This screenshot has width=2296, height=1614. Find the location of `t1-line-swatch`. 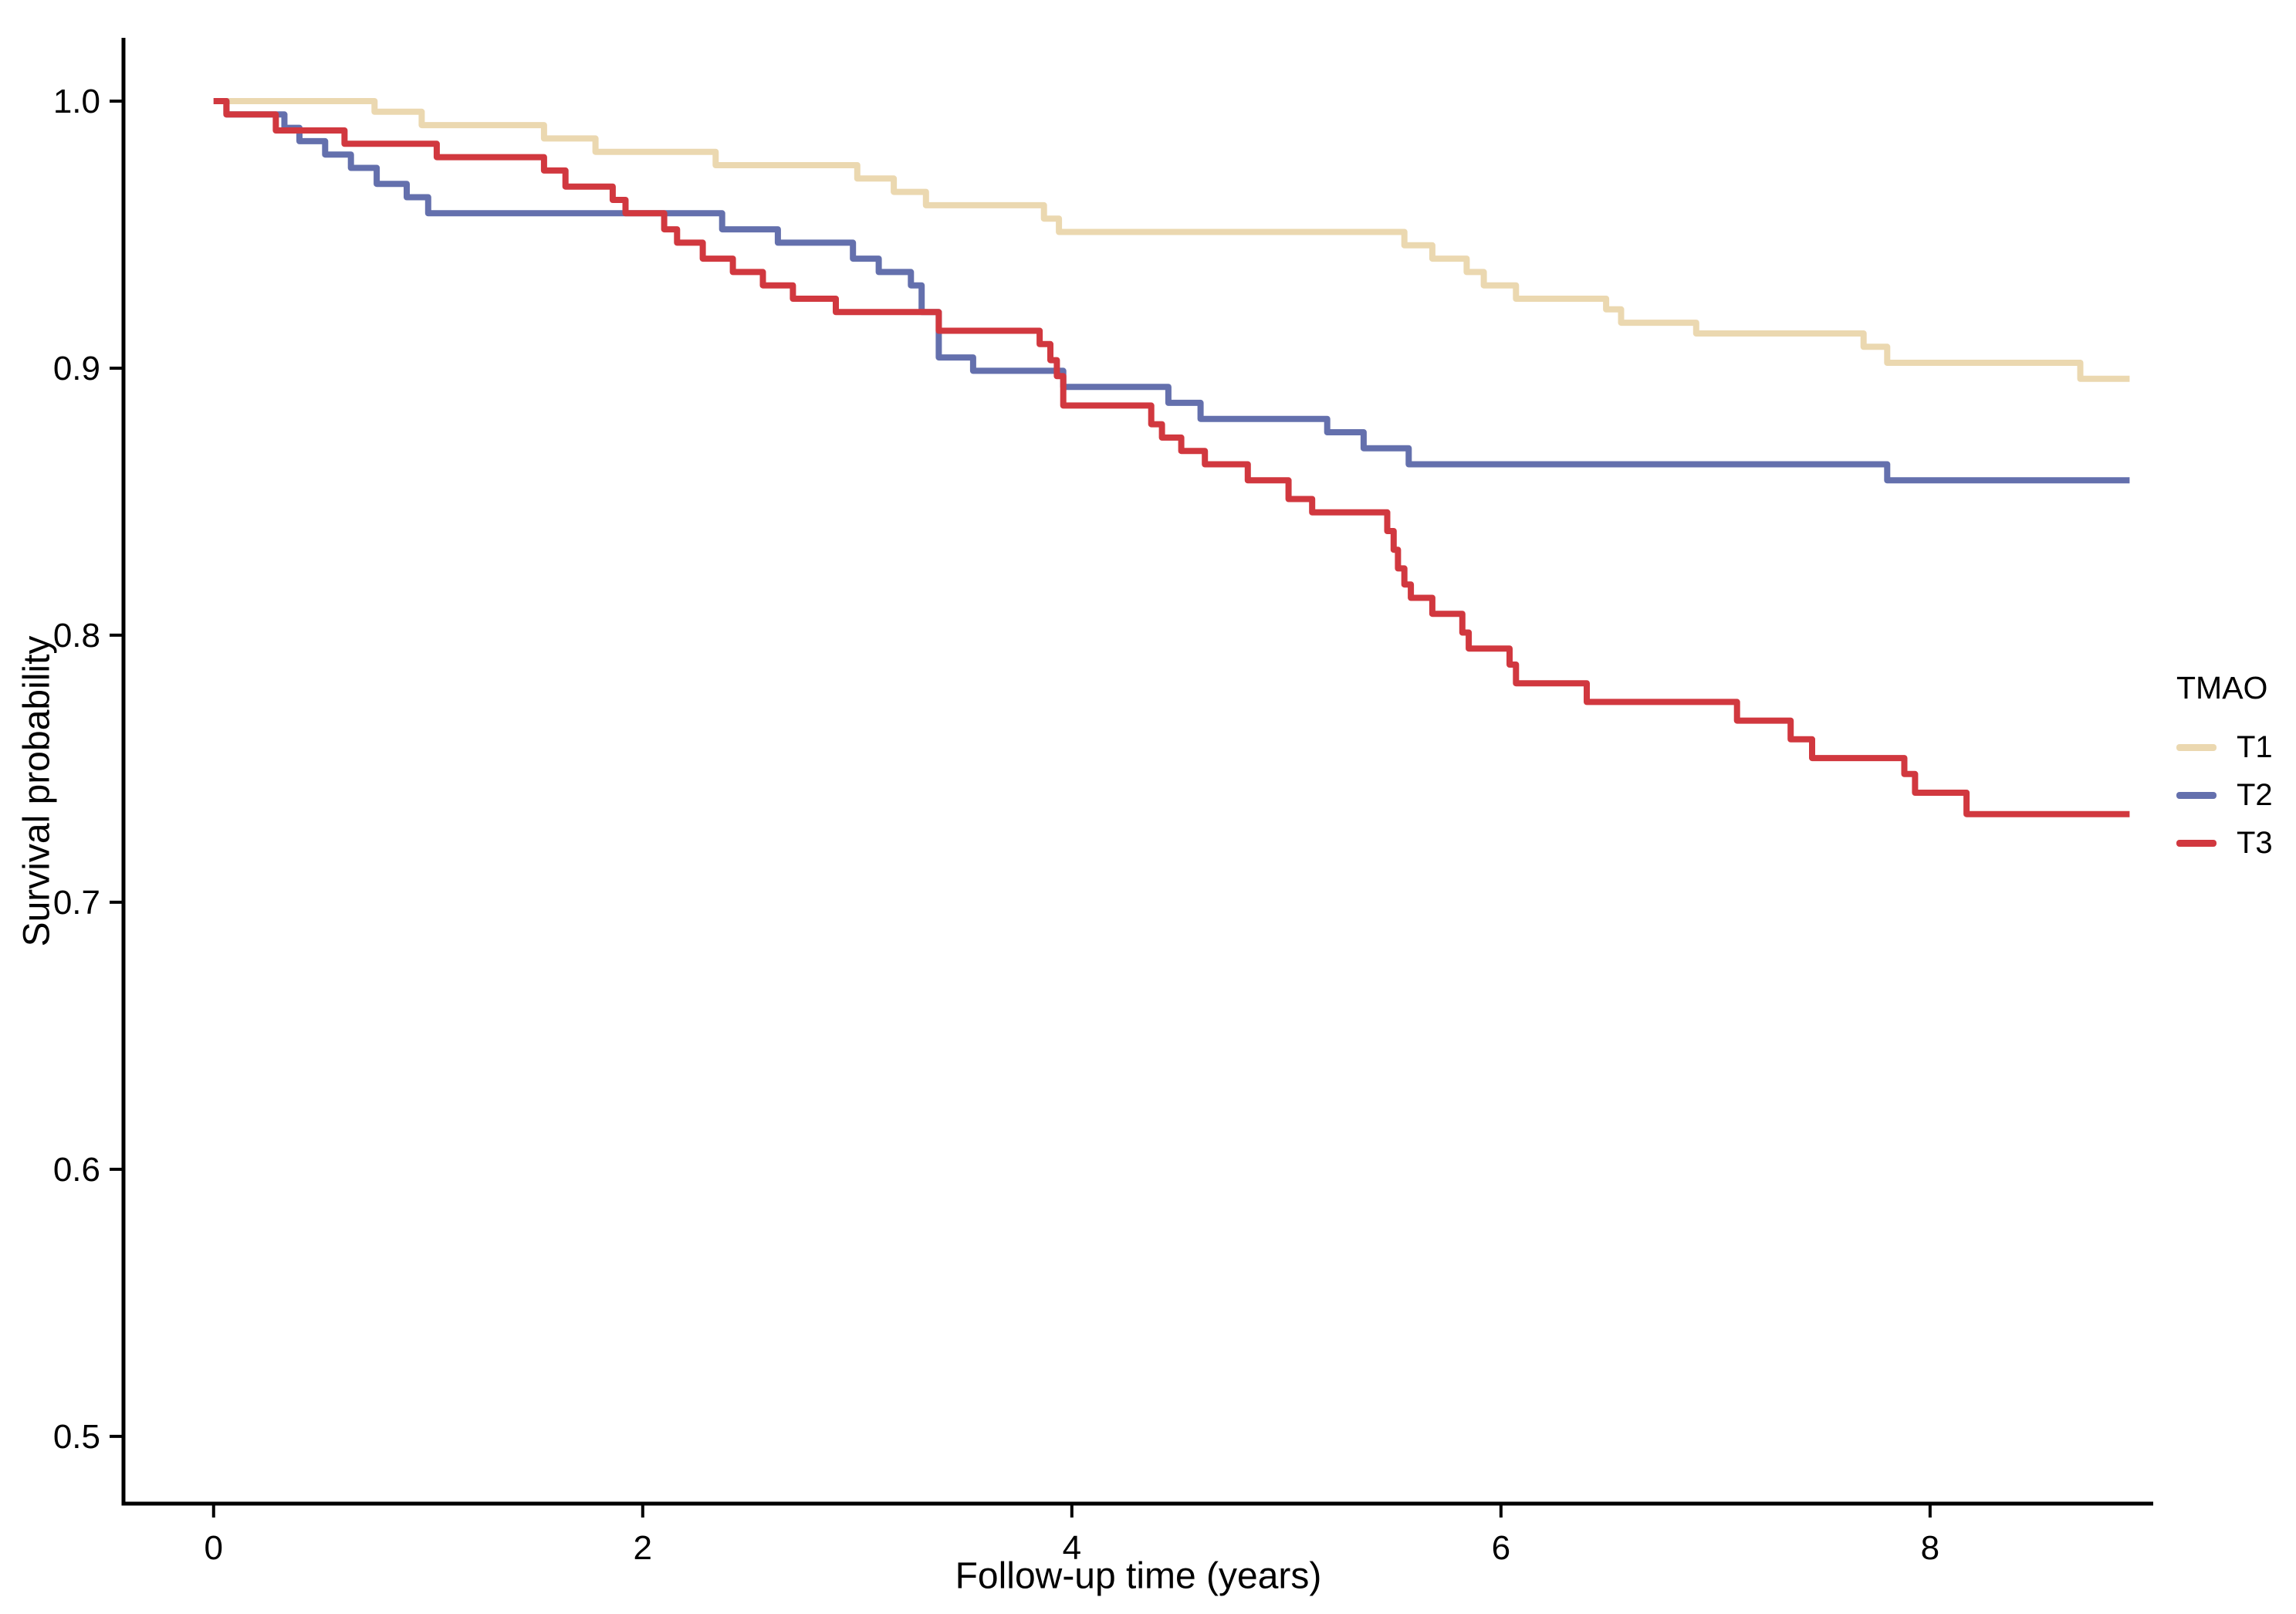

t1-line-swatch is located at coordinates (2196, 747).